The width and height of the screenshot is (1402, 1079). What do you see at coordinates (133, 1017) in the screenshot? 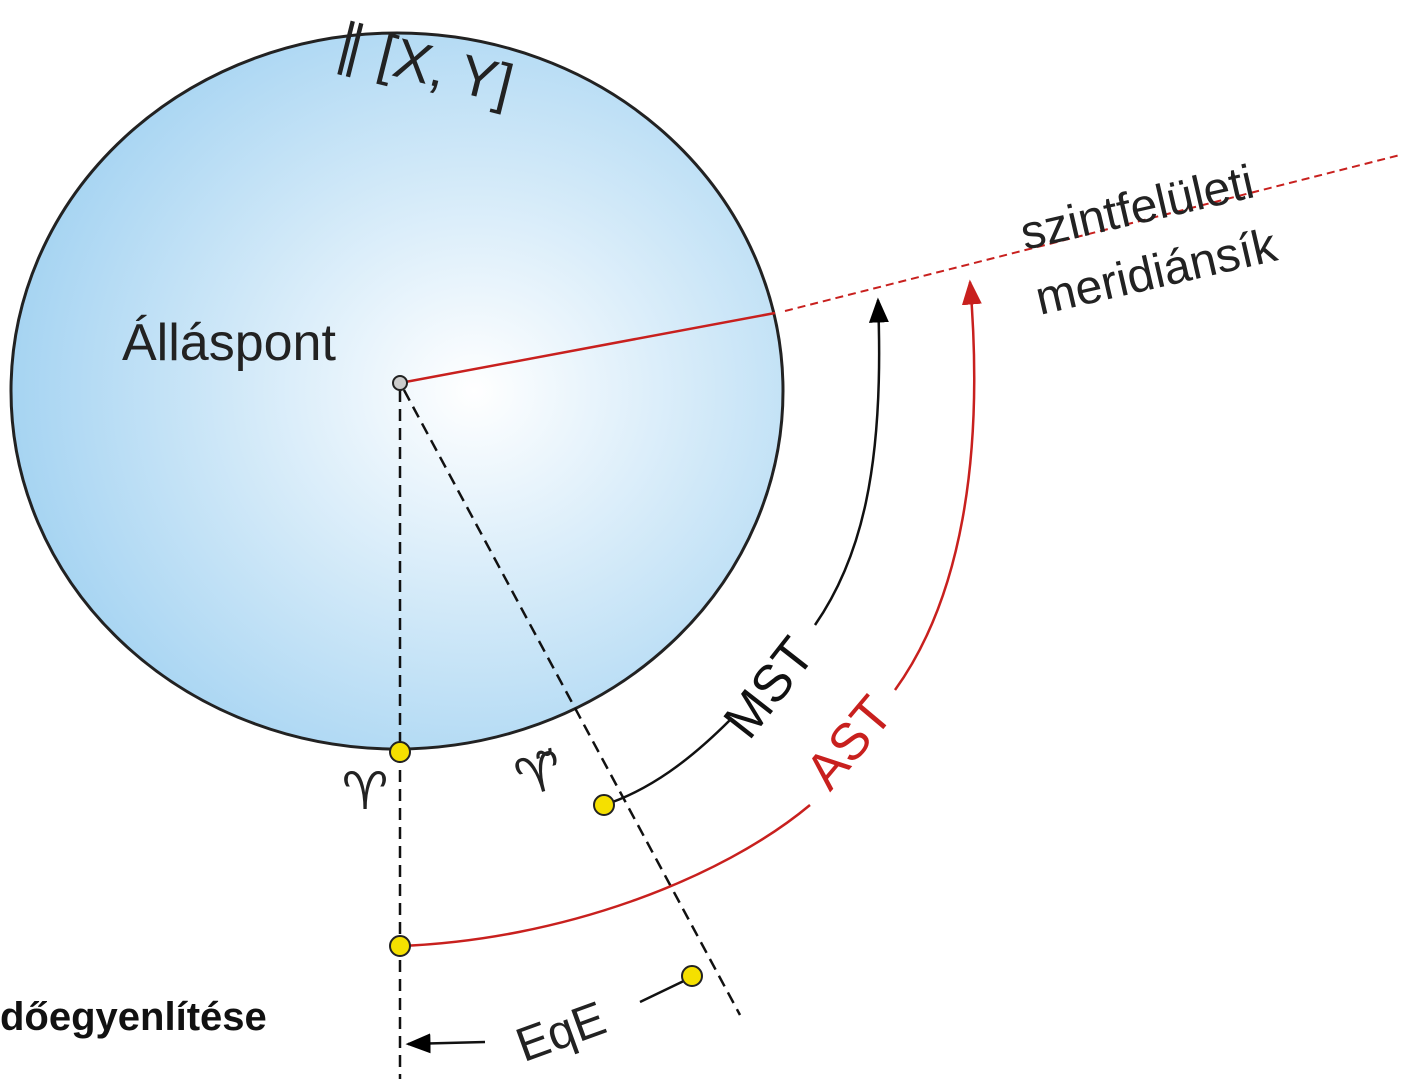
I see `caption: dőegyenlítése` at bounding box center [133, 1017].